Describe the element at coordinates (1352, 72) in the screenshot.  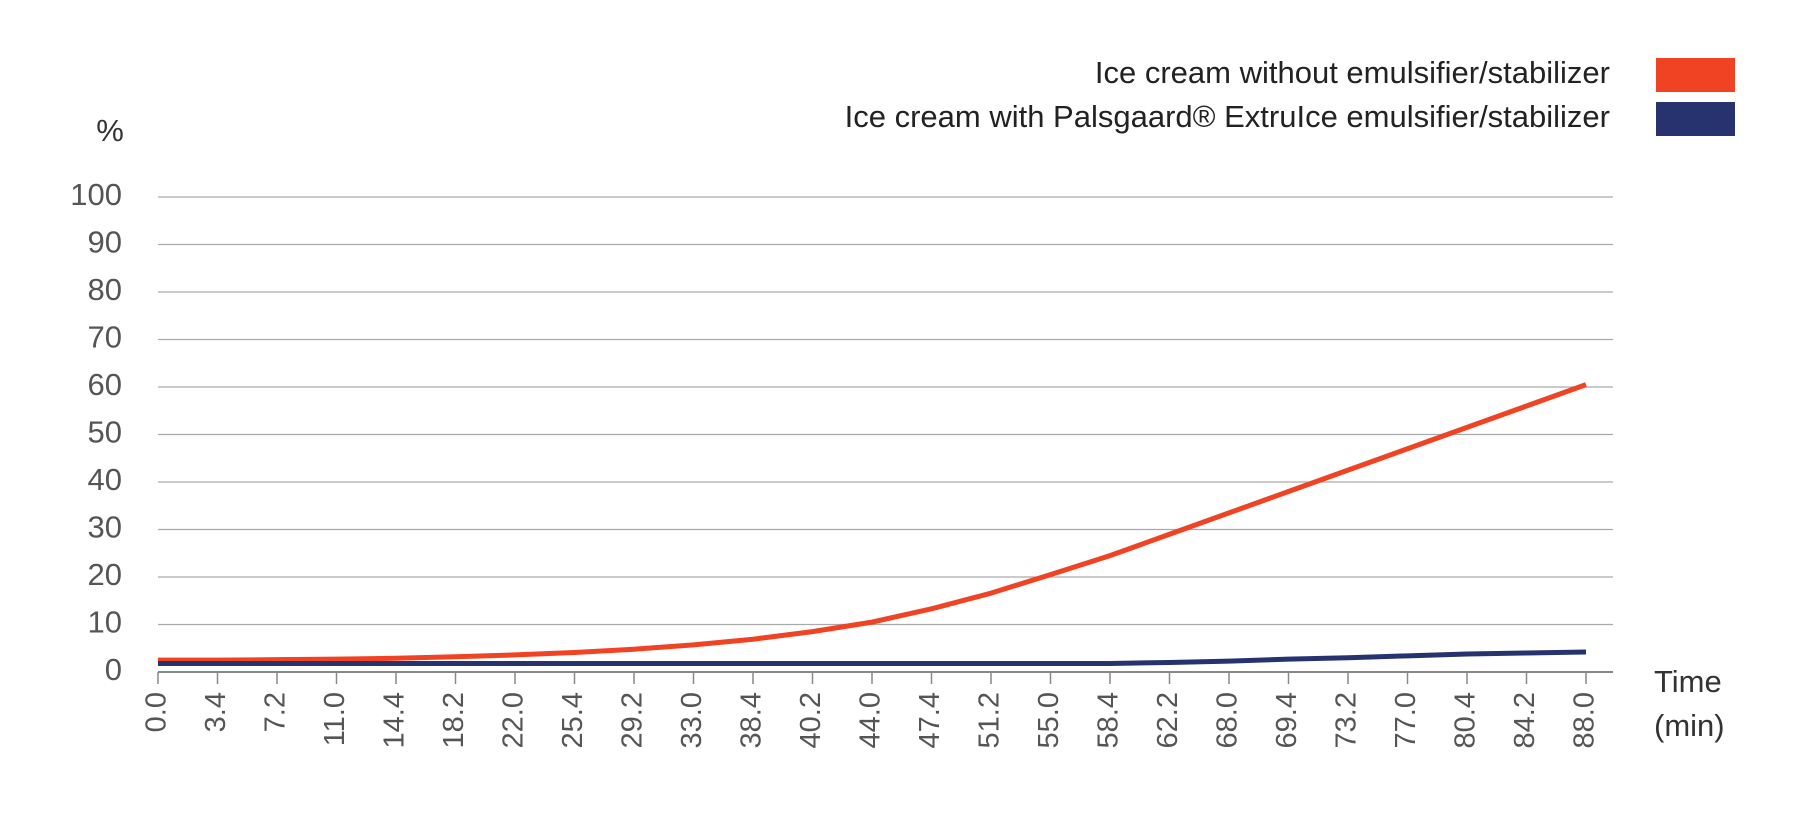
I see `legend-label: Ice cream without emulsifier/stabilizer` at that location.